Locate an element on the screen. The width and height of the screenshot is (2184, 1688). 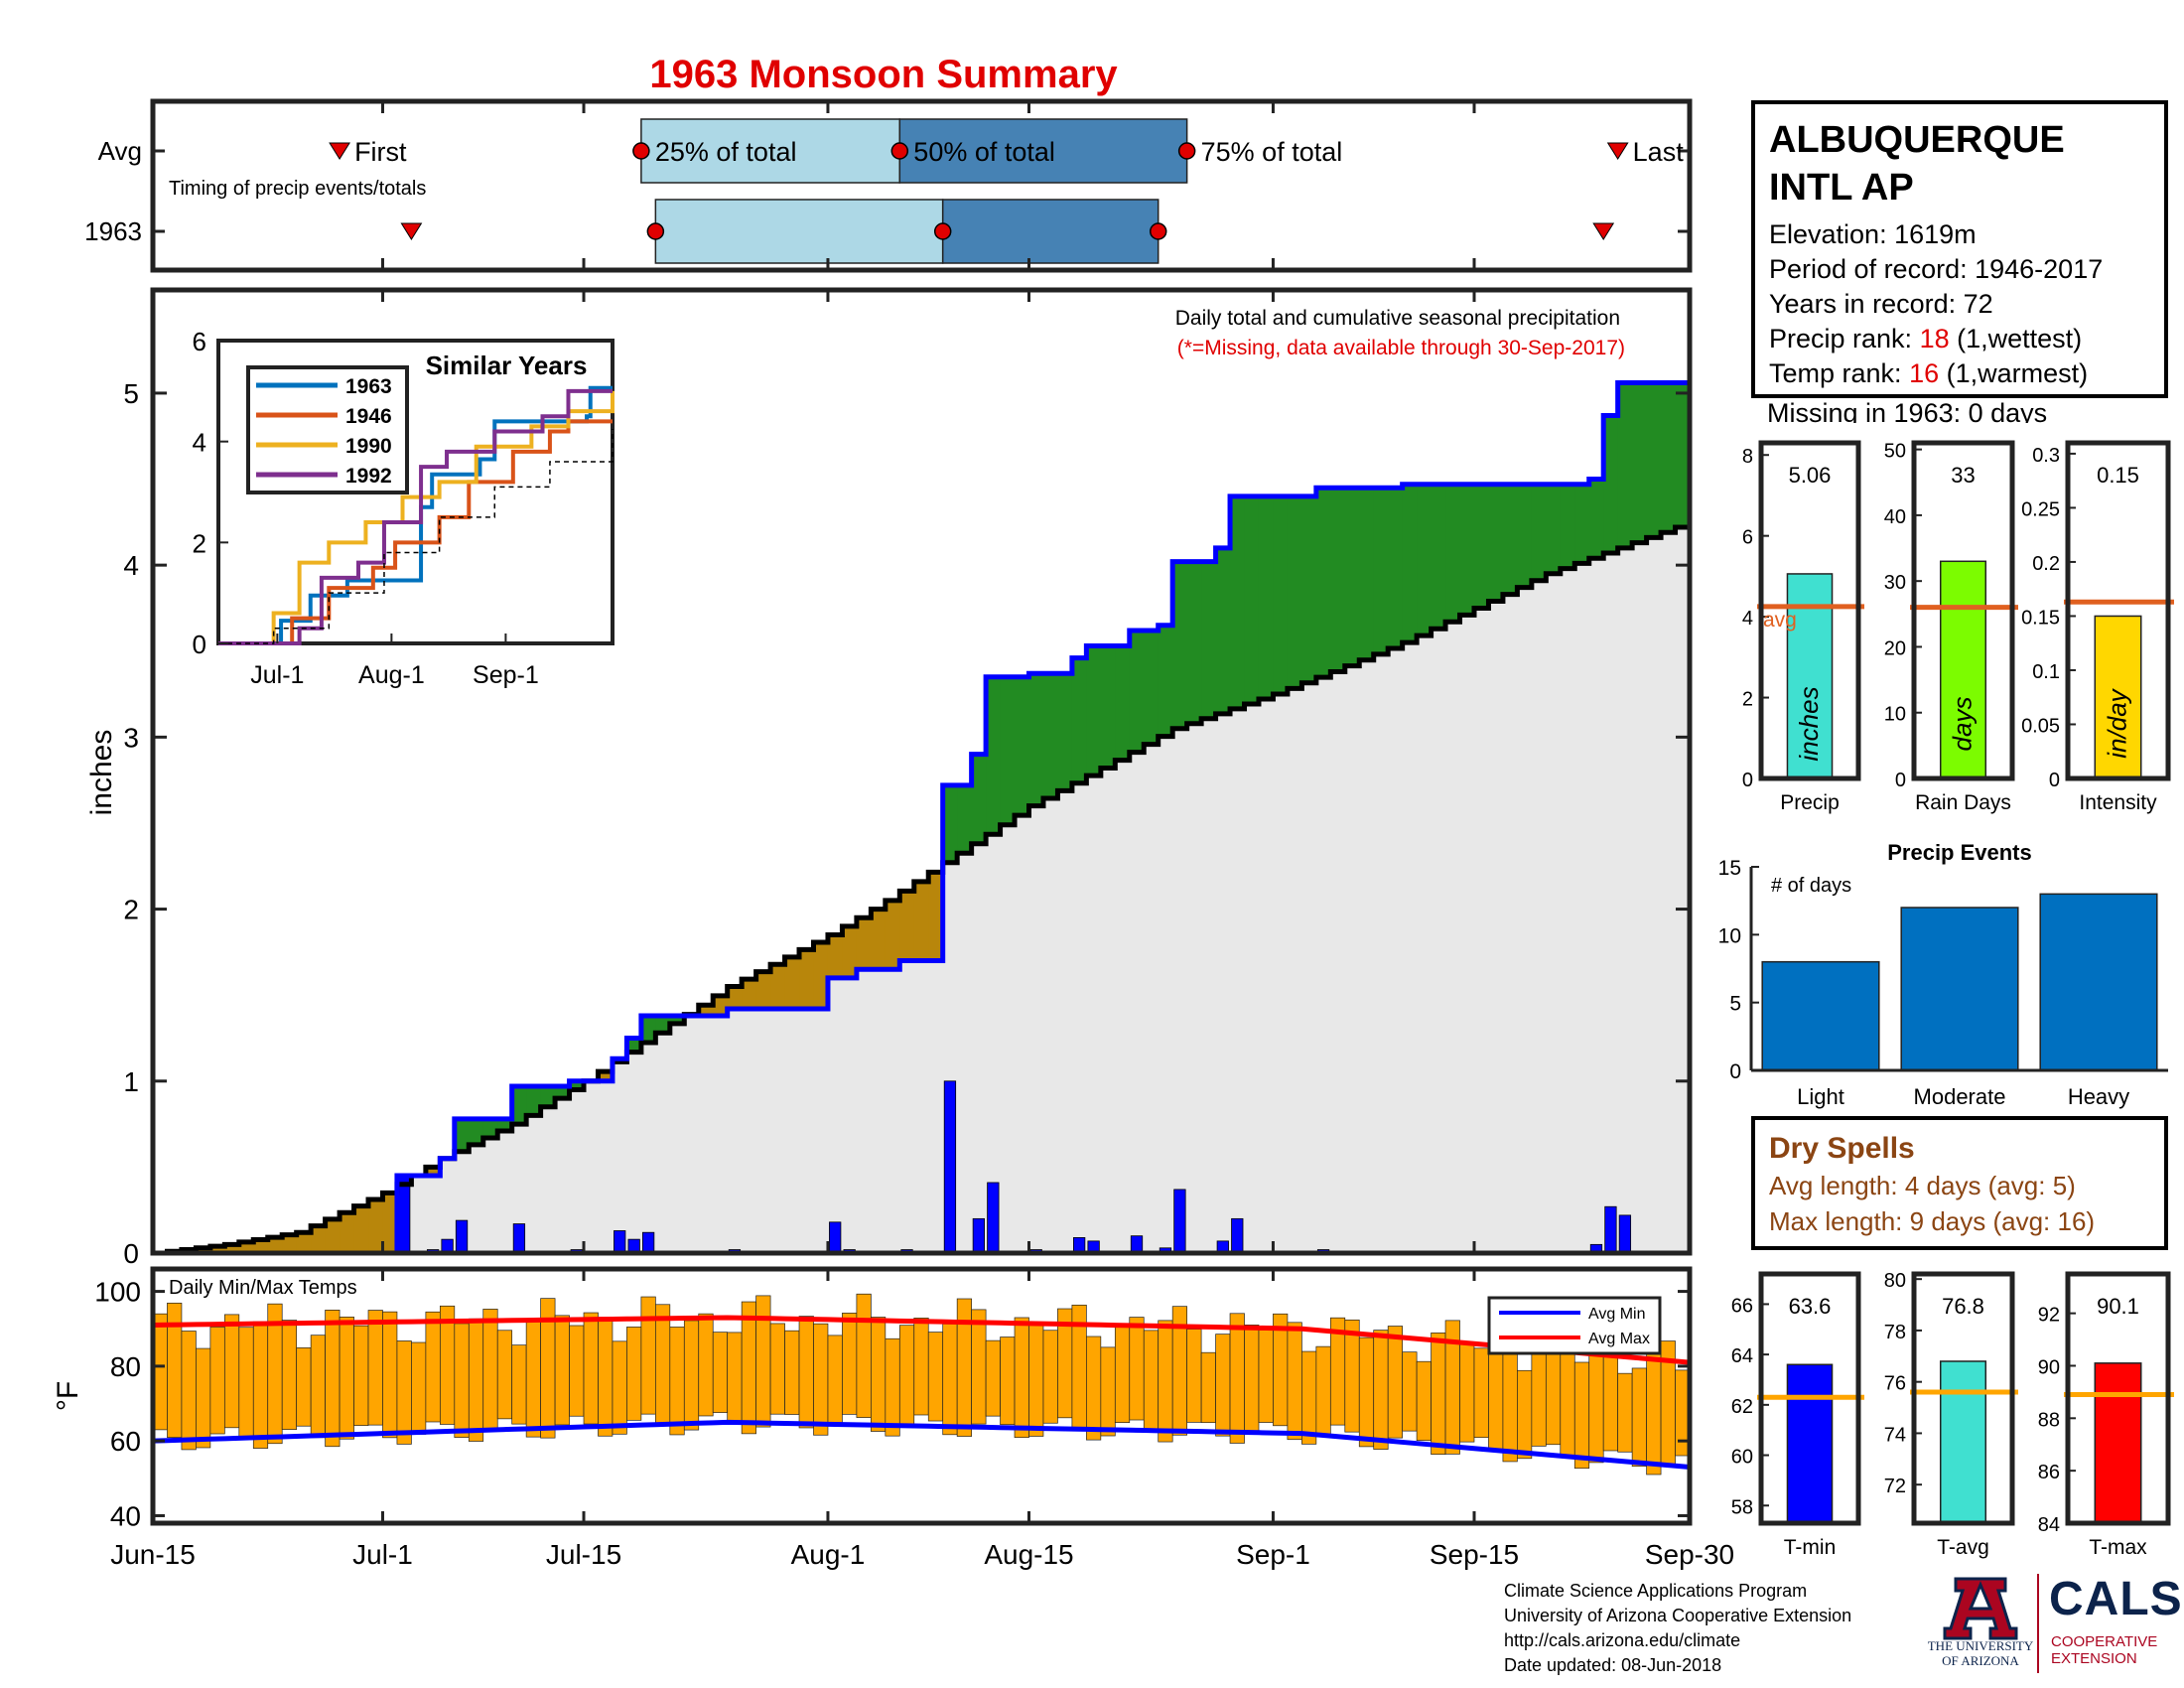
events-y-tick-label: 0 is located at coordinates (1735, 1071).